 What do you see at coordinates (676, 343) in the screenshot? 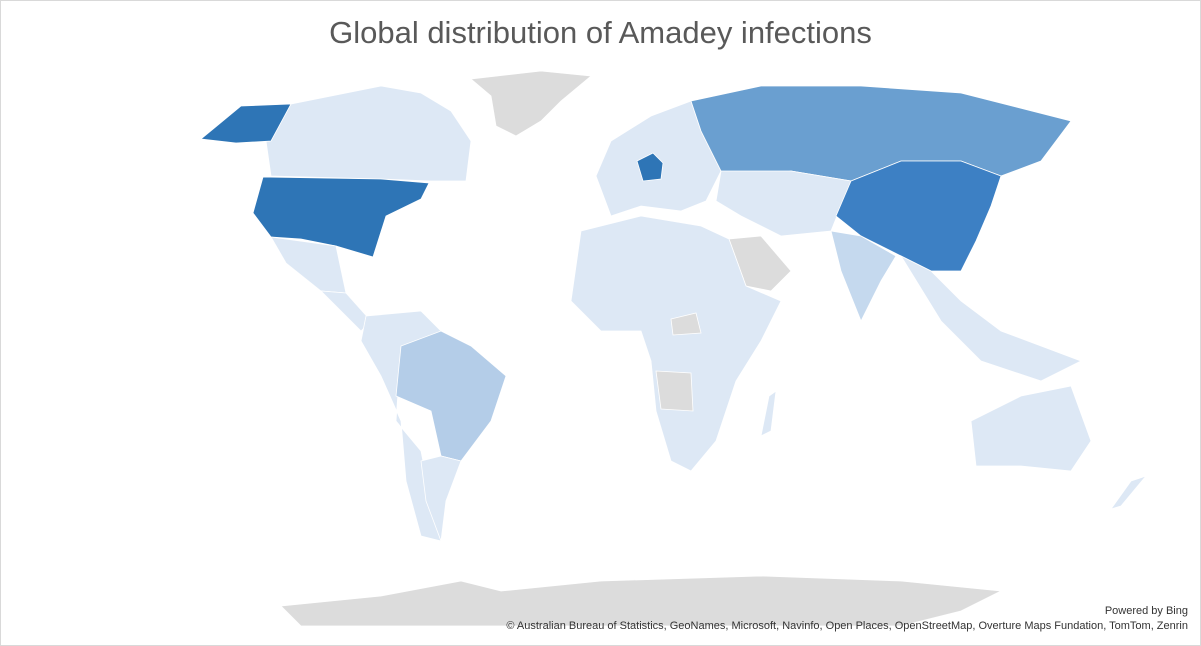
I see `africa` at bounding box center [676, 343].